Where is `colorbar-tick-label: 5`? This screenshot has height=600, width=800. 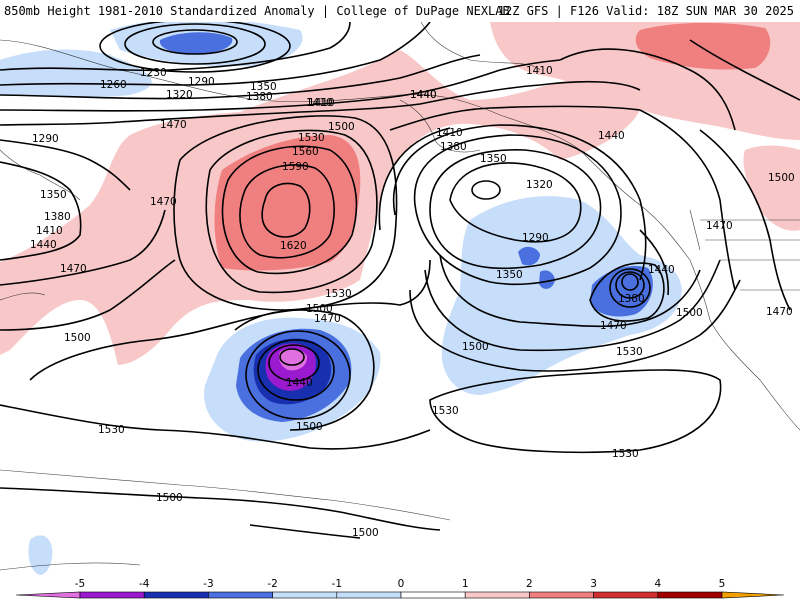
colorbar-tick-label: 5 is located at coordinates (722, 584).